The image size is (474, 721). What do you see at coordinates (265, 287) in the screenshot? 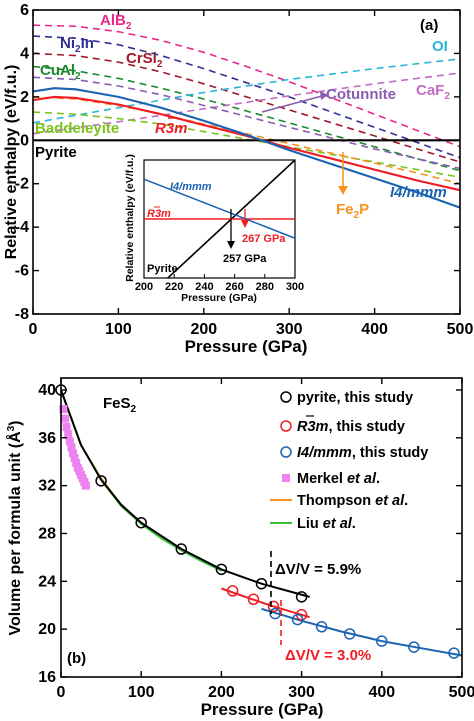
I see `inset-x-tick-label-280: 280` at bounding box center [265, 287].